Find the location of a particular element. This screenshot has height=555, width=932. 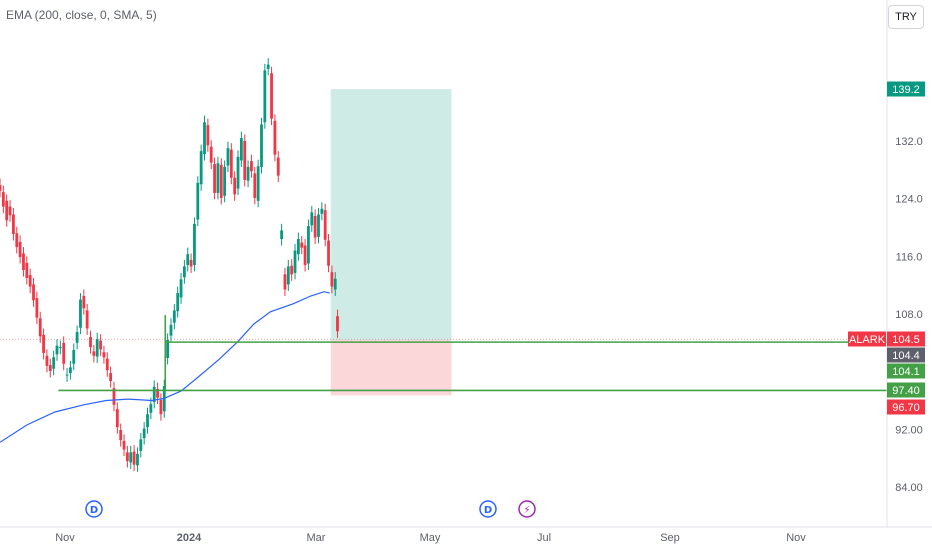

symbol-label-box is located at coordinates (867, 339).